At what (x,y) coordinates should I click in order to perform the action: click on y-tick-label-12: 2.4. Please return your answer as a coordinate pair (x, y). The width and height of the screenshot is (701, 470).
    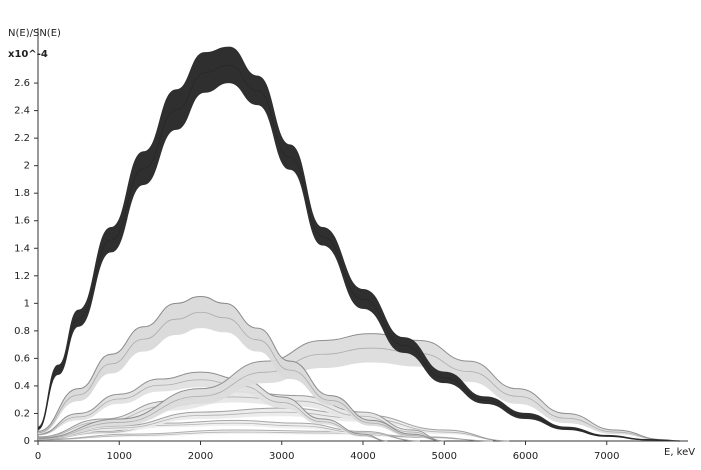
    Looking at the image, I should click on (22, 111).